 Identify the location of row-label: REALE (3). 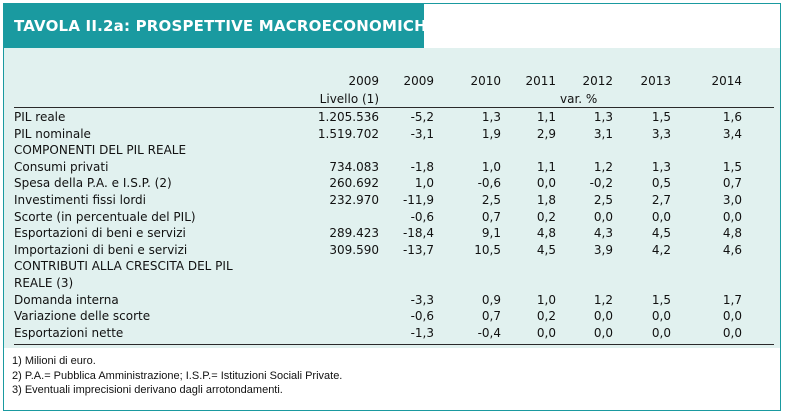
(44, 283).